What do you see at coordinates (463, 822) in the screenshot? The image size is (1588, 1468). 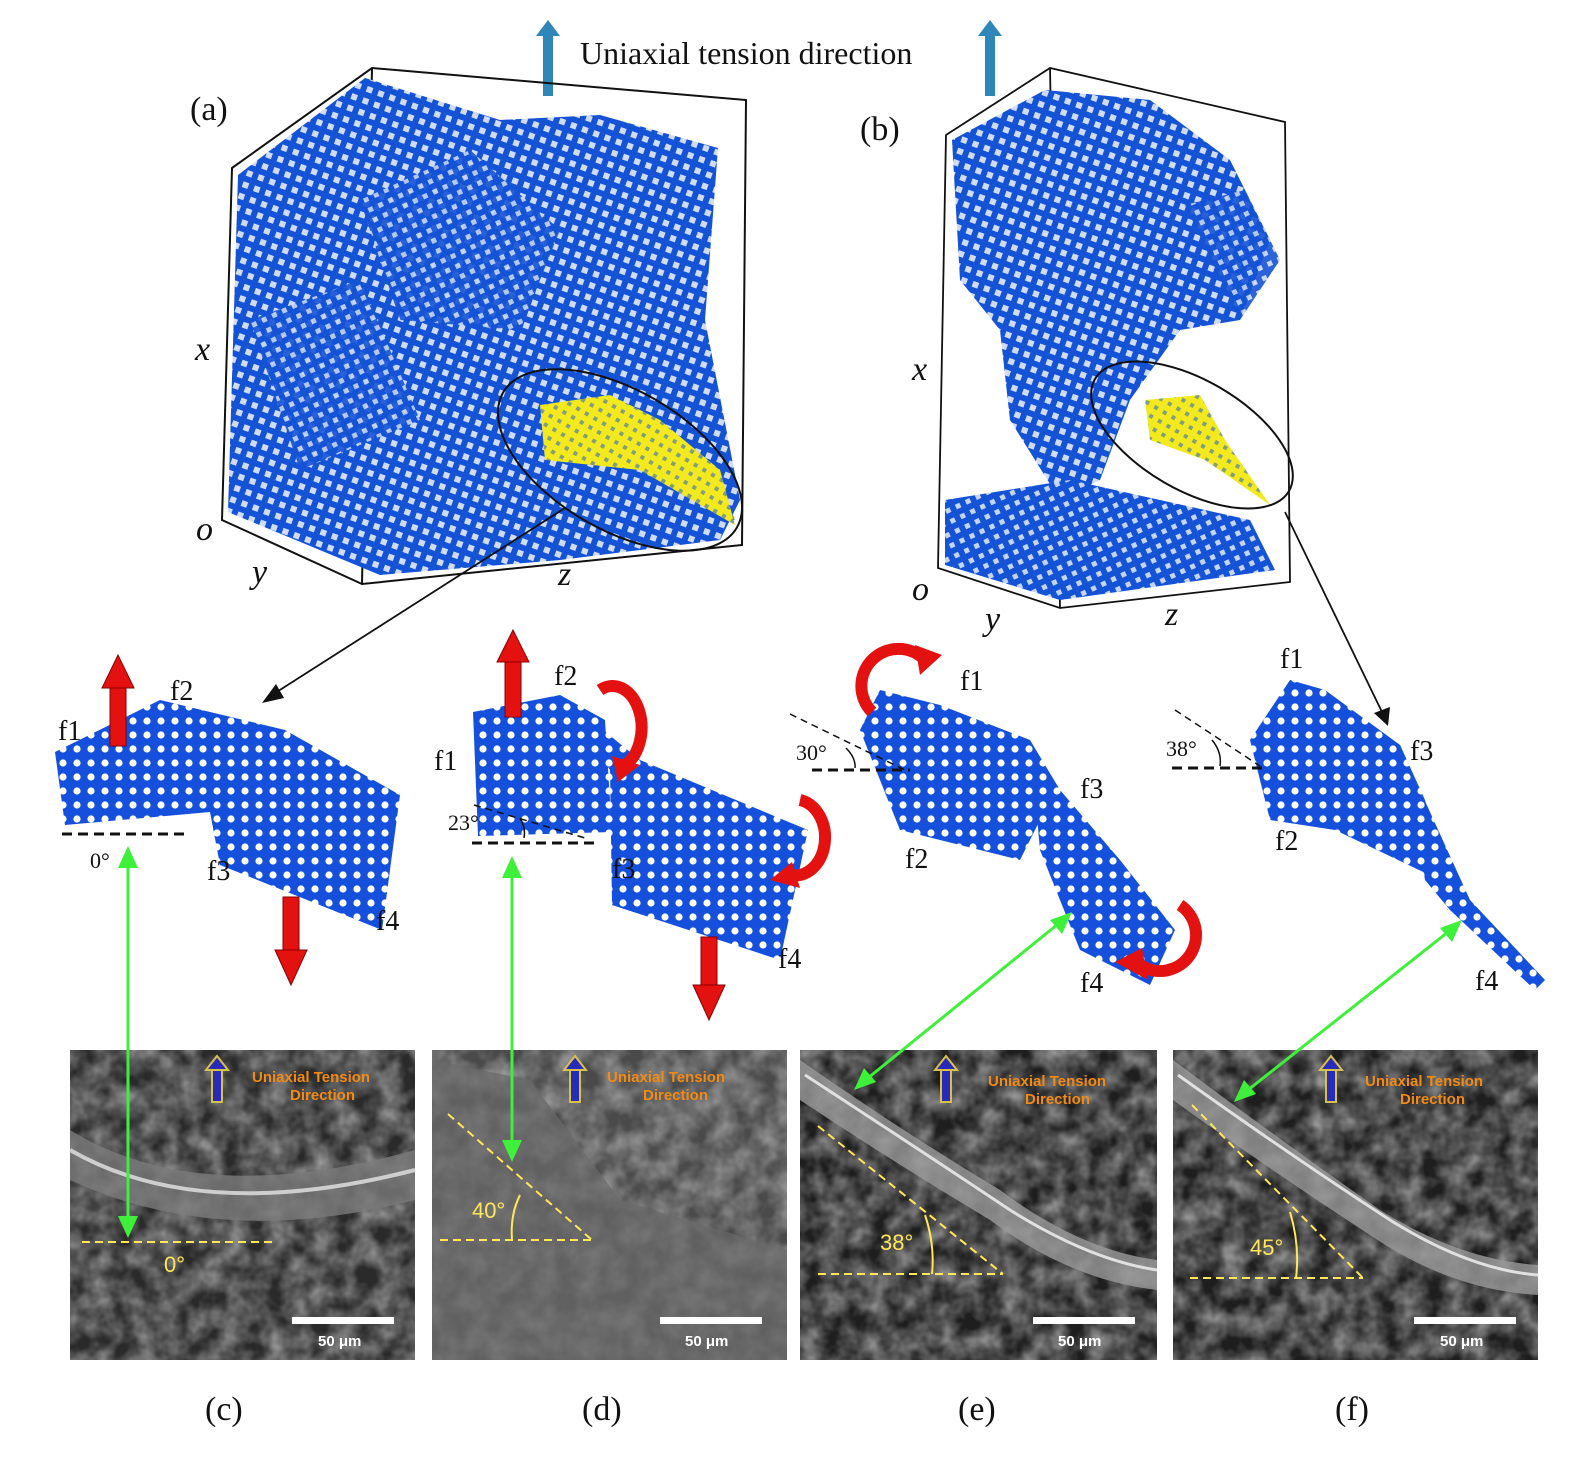 I see `angle-label-d: 23°` at bounding box center [463, 822].